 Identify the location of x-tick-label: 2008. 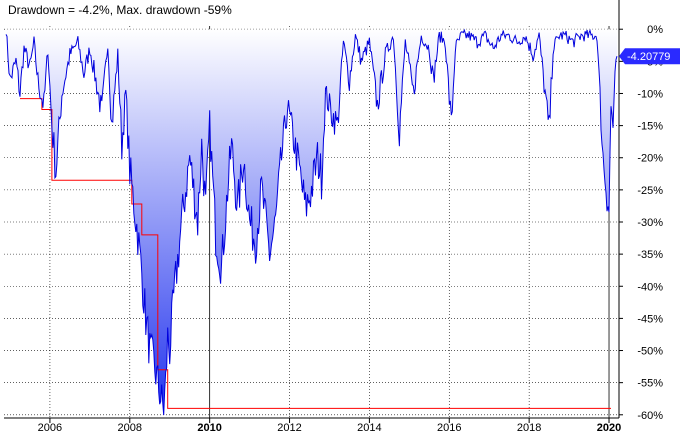
(130, 428).